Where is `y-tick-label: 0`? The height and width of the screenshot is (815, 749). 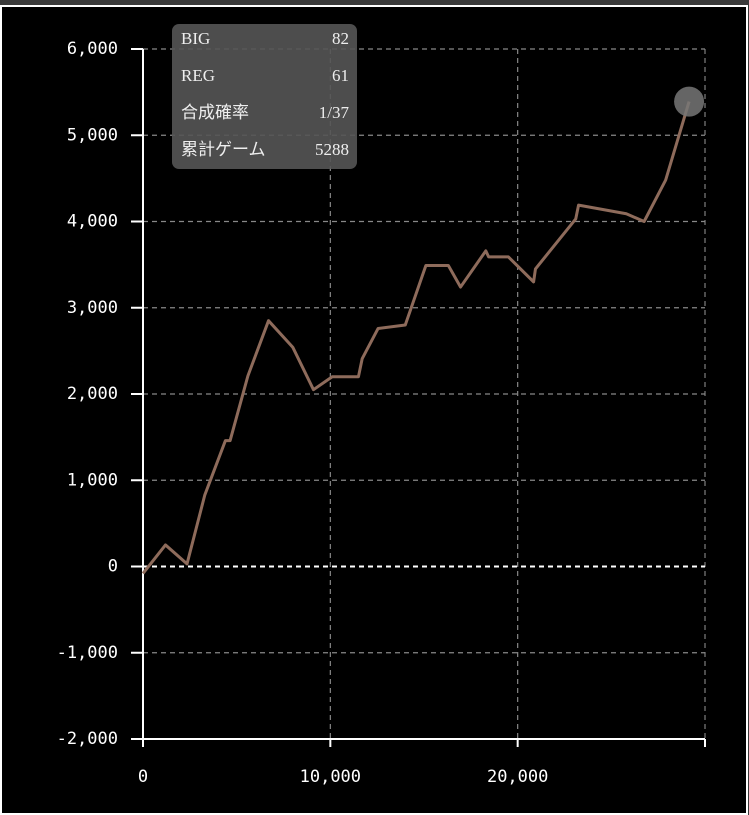
y-tick-label: 0 is located at coordinates (113, 567).